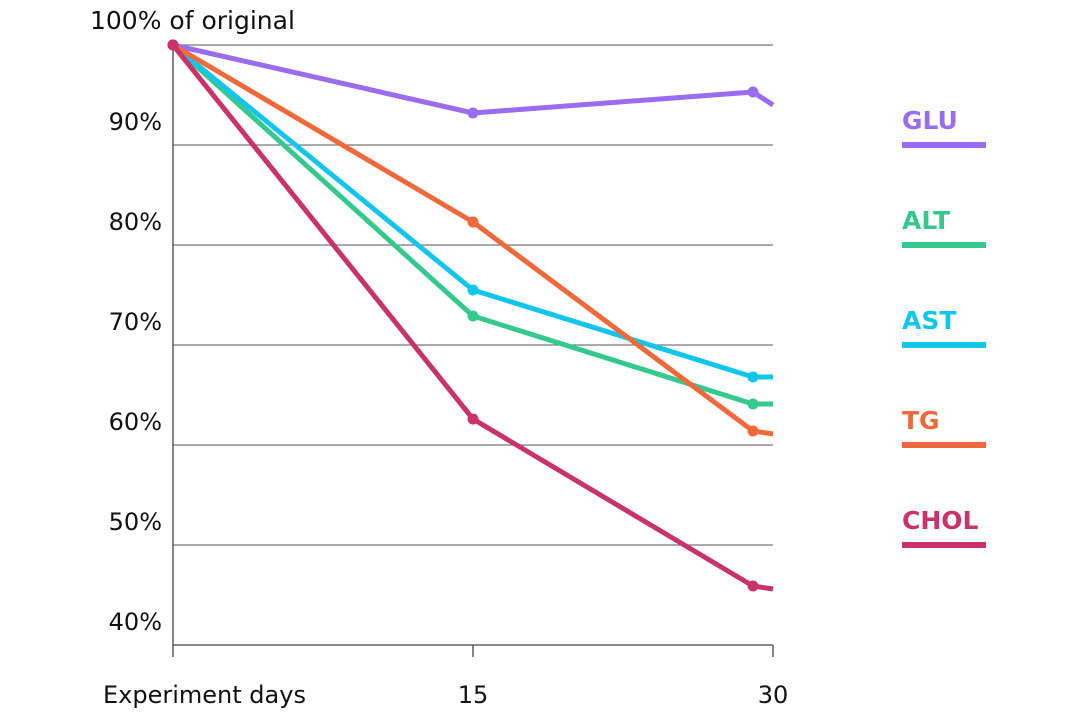 Image resolution: width=1080 pixels, height=720 pixels. I want to click on y-tick-label: 40%, so click(135, 622).